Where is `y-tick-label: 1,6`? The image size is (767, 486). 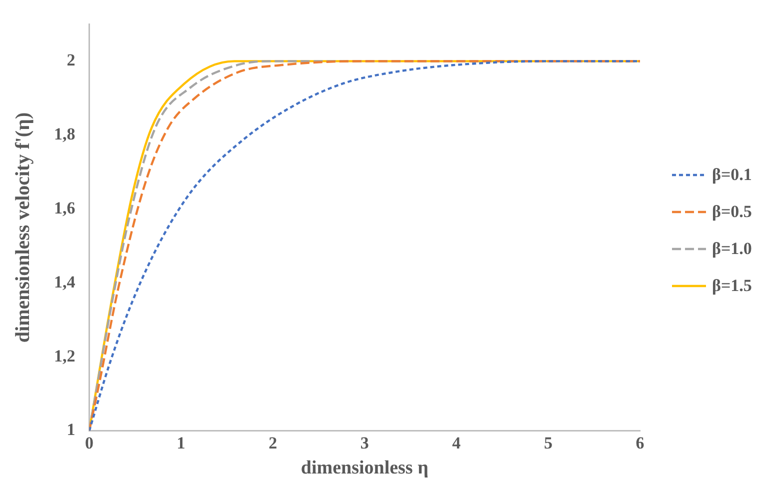 y-tick-label: 1,6 is located at coordinates (65, 208).